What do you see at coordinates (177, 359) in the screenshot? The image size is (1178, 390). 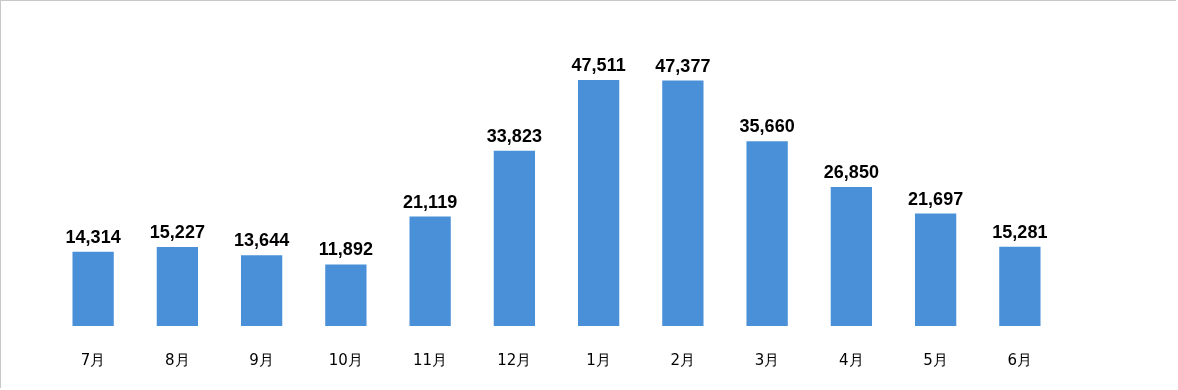 I see `x-tick-label: 8月` at bounding box center [177, 359].